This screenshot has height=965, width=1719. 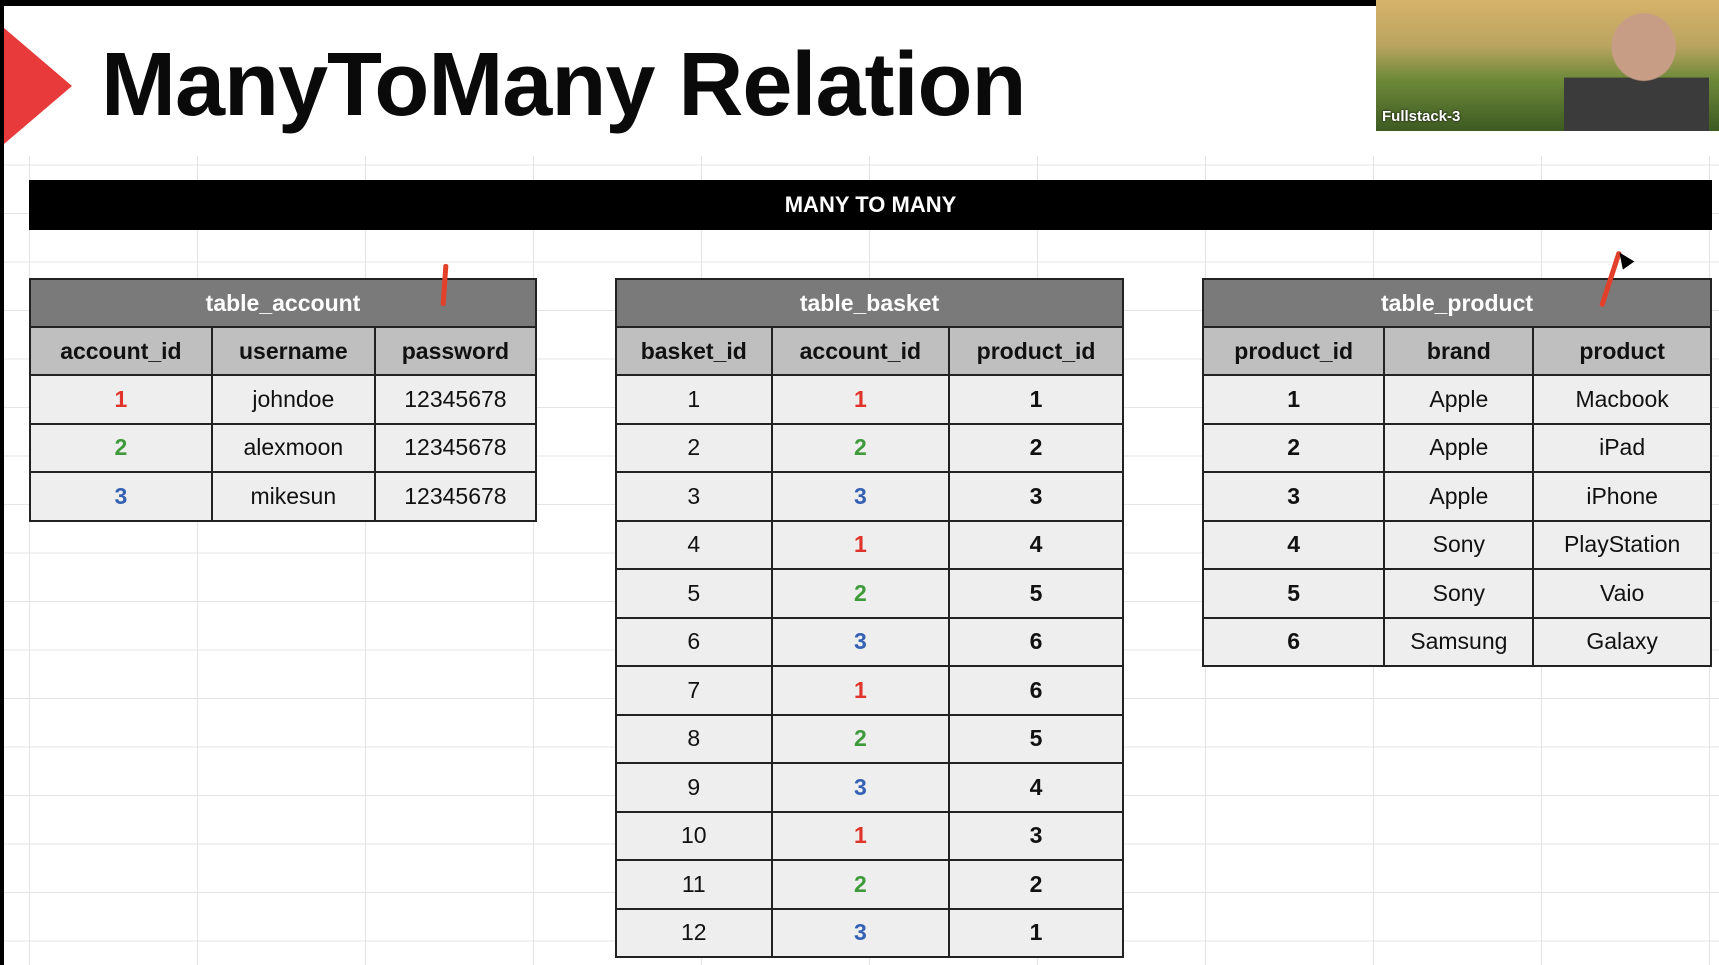 I want to click on table-caption: table_basket, so click(x=869, y=303).